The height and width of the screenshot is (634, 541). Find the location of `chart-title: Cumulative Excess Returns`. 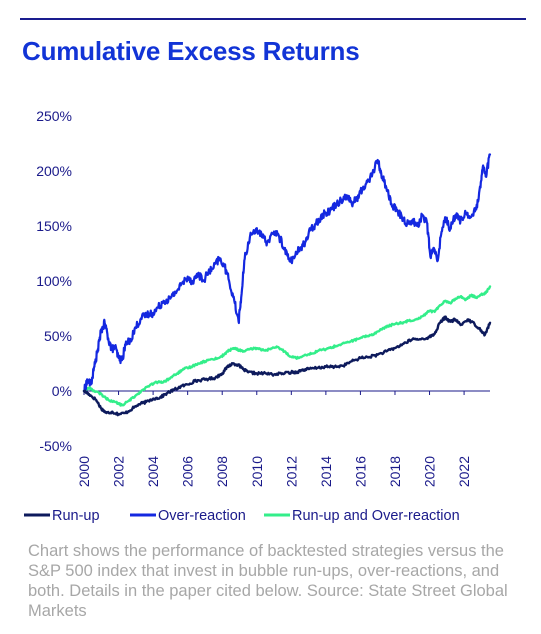

chart-title: Cumulative Excess Returns is located at coordinates (191, 51).